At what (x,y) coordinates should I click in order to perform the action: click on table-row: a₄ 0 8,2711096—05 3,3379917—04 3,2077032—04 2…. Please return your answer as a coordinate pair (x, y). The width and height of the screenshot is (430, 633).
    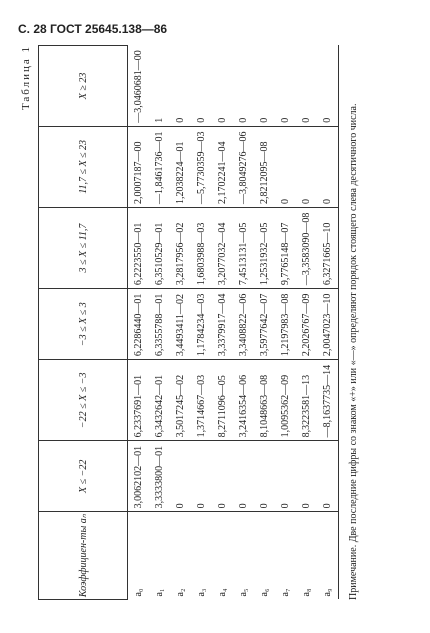
    Looking at the image, I should click on (222, 322).